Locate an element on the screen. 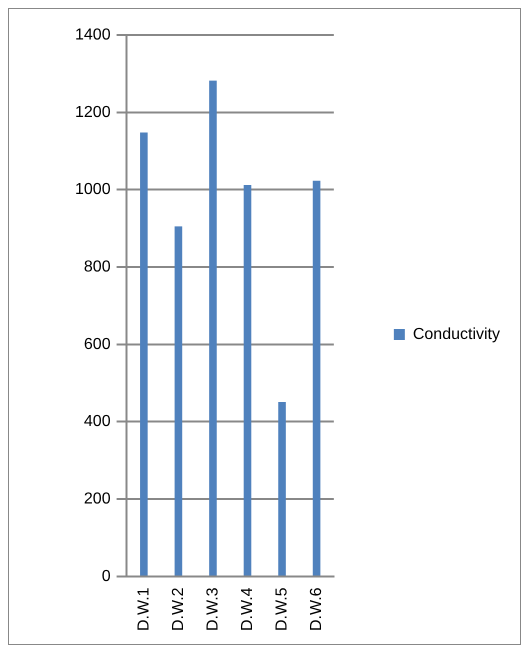 The height and width of the screenshot is (653, 529). y-tick-label: 400 is located at coordinates (97, 421).